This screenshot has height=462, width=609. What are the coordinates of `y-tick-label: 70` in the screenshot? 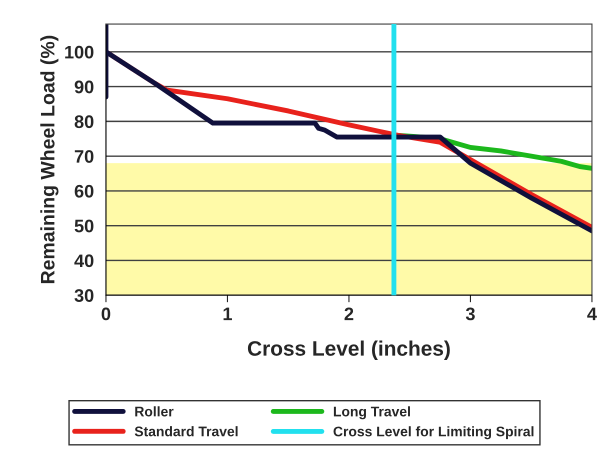 It's located at (84, 156).